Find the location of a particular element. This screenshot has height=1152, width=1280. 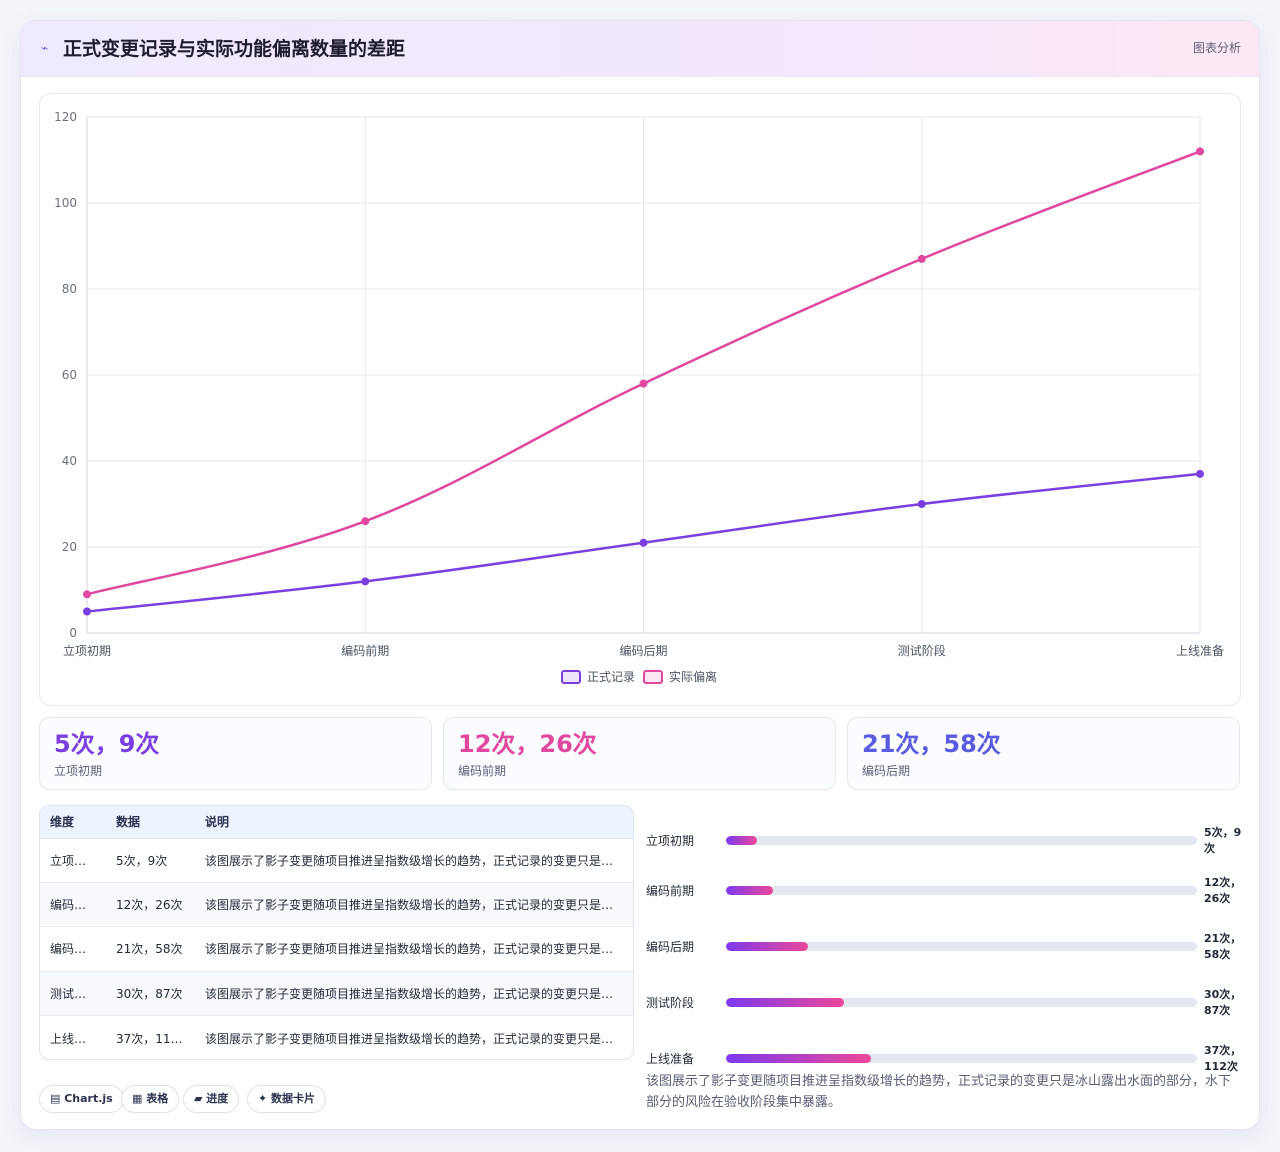

progress-value: 30次，87次 is located at coordinates (1223, 1002).